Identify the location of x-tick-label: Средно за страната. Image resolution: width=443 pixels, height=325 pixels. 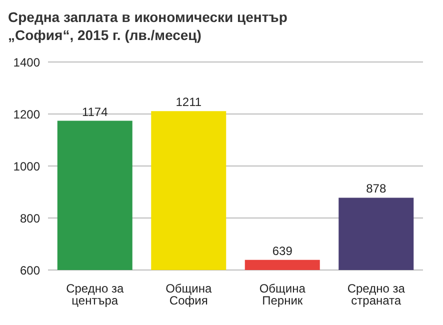
(376, 295).